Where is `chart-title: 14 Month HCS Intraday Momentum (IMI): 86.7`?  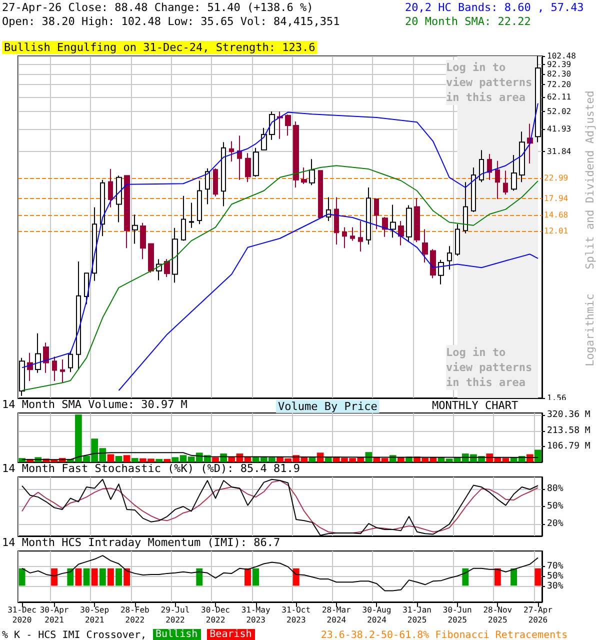 chart-title: 14 Month HCS Intraday Momentum (IMI): 86.7 is located at coordinates (141, 542).